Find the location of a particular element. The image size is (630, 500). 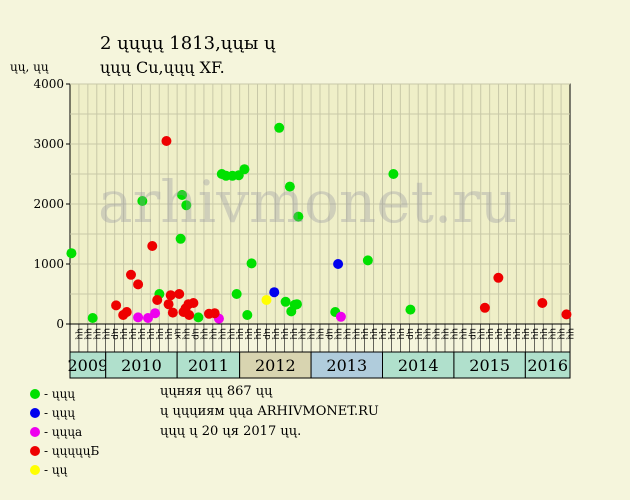

y-tick-label: 0 is located at coordinates (60, 324).